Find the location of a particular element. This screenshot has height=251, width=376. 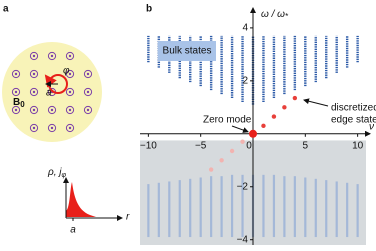

zero-arrow is located at coordinates (240, 129).